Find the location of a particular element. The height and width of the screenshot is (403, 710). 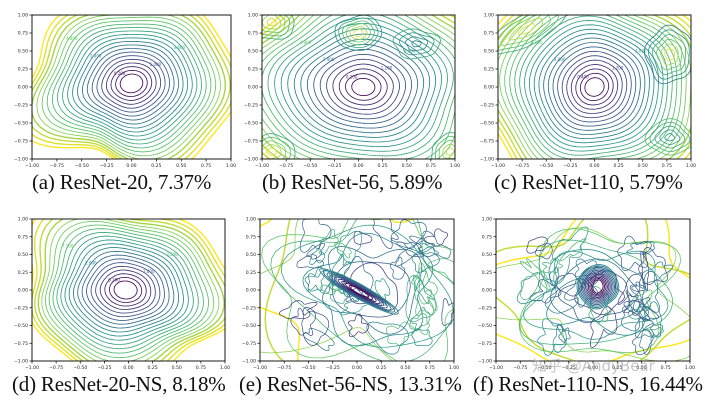

caption-d: (d) ResNet-20-NS, 8.18% is located at coordinates (119, 384).